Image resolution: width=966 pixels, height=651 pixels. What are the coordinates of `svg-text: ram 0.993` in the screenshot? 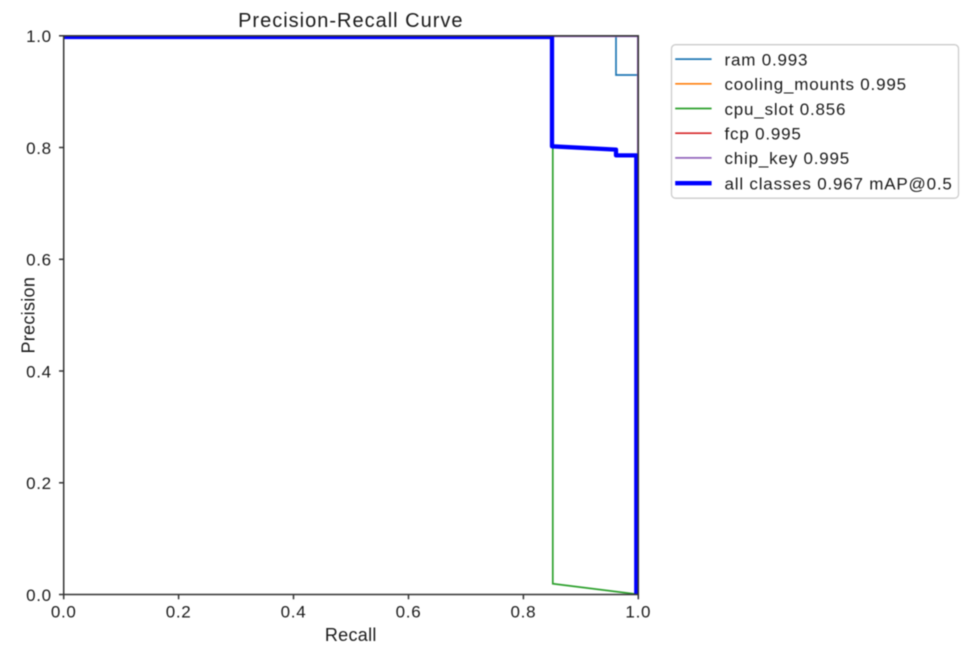 It's located at (767, 59).